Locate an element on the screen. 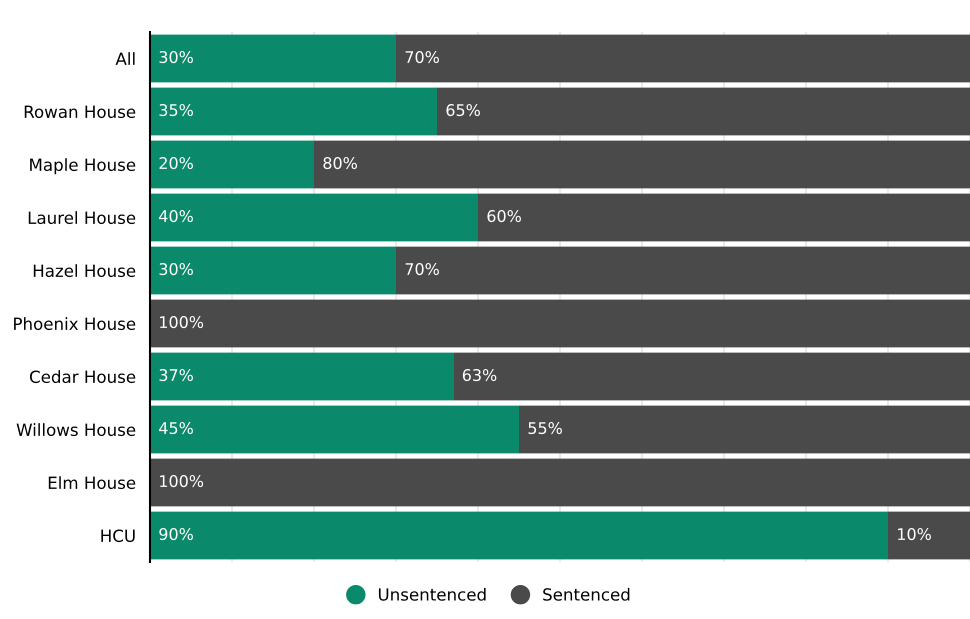 The width and height of the screenshot is (970, 619). data-label: 80% is located at coordinates (340, 163).